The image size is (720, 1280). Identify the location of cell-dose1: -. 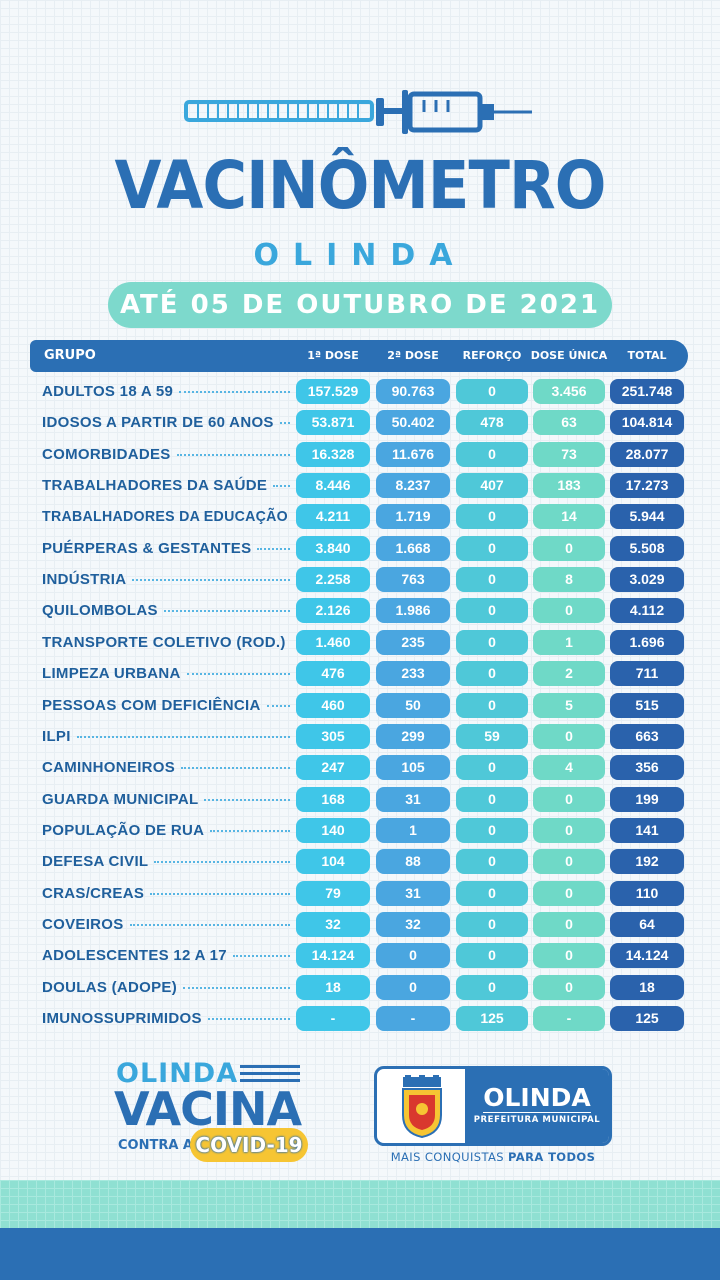
(333, 1018).